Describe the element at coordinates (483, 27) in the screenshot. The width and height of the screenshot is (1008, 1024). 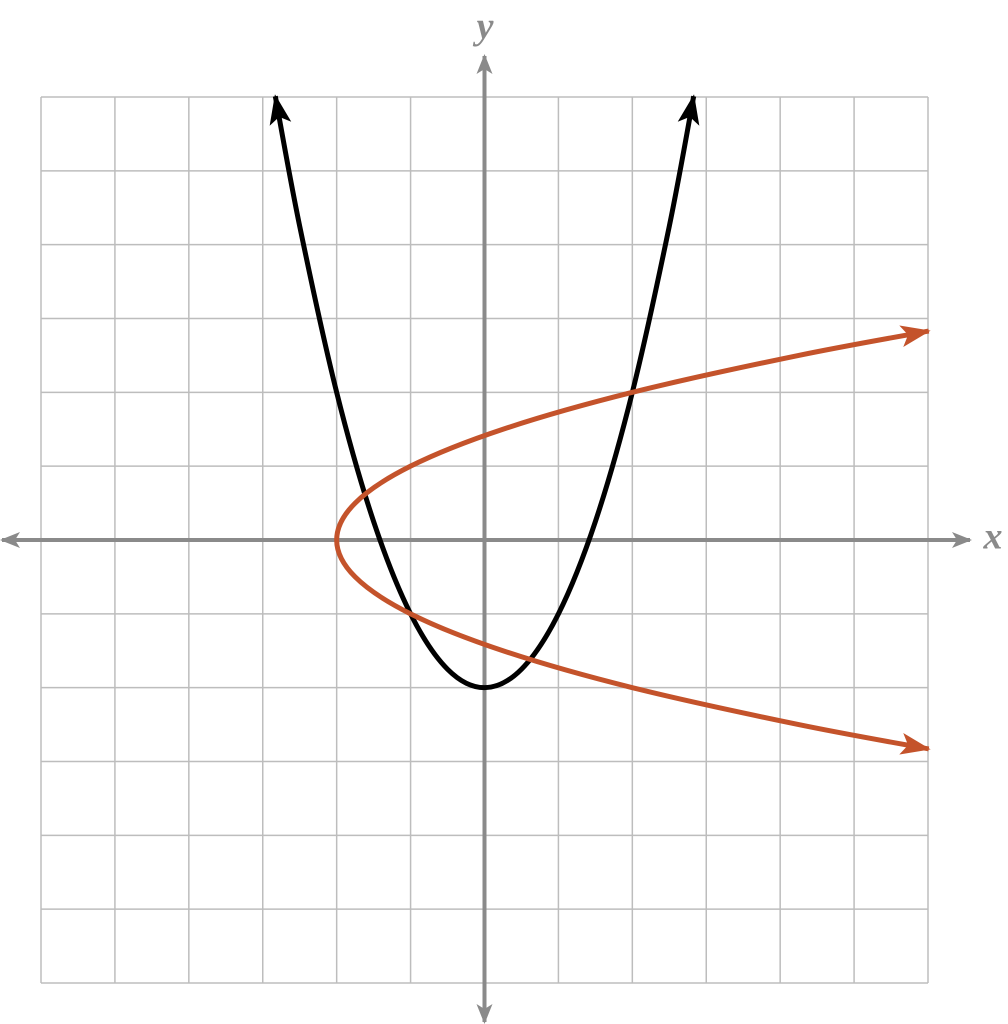
I see `y-axis-label: y` at that location.